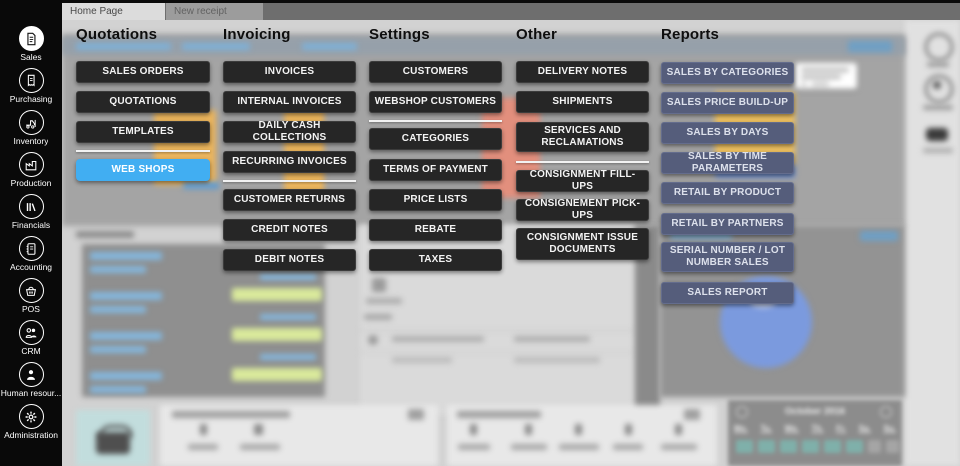  I want to click on row-icon-blob, so click(373, 340).